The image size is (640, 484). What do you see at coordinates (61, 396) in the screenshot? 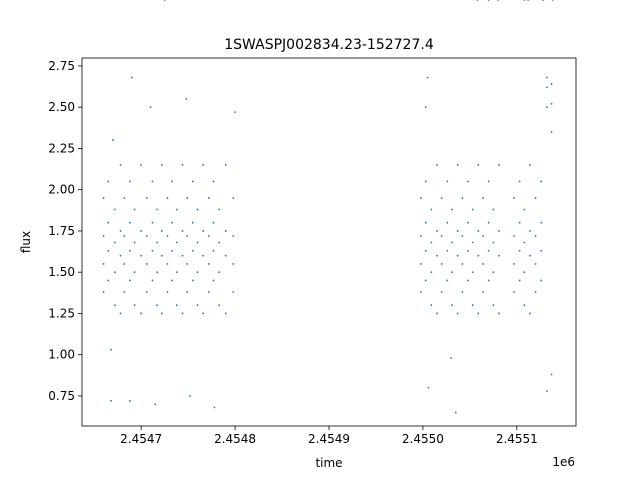
I see `y-tick-label: 0.75` at bounding box center [61, 396].